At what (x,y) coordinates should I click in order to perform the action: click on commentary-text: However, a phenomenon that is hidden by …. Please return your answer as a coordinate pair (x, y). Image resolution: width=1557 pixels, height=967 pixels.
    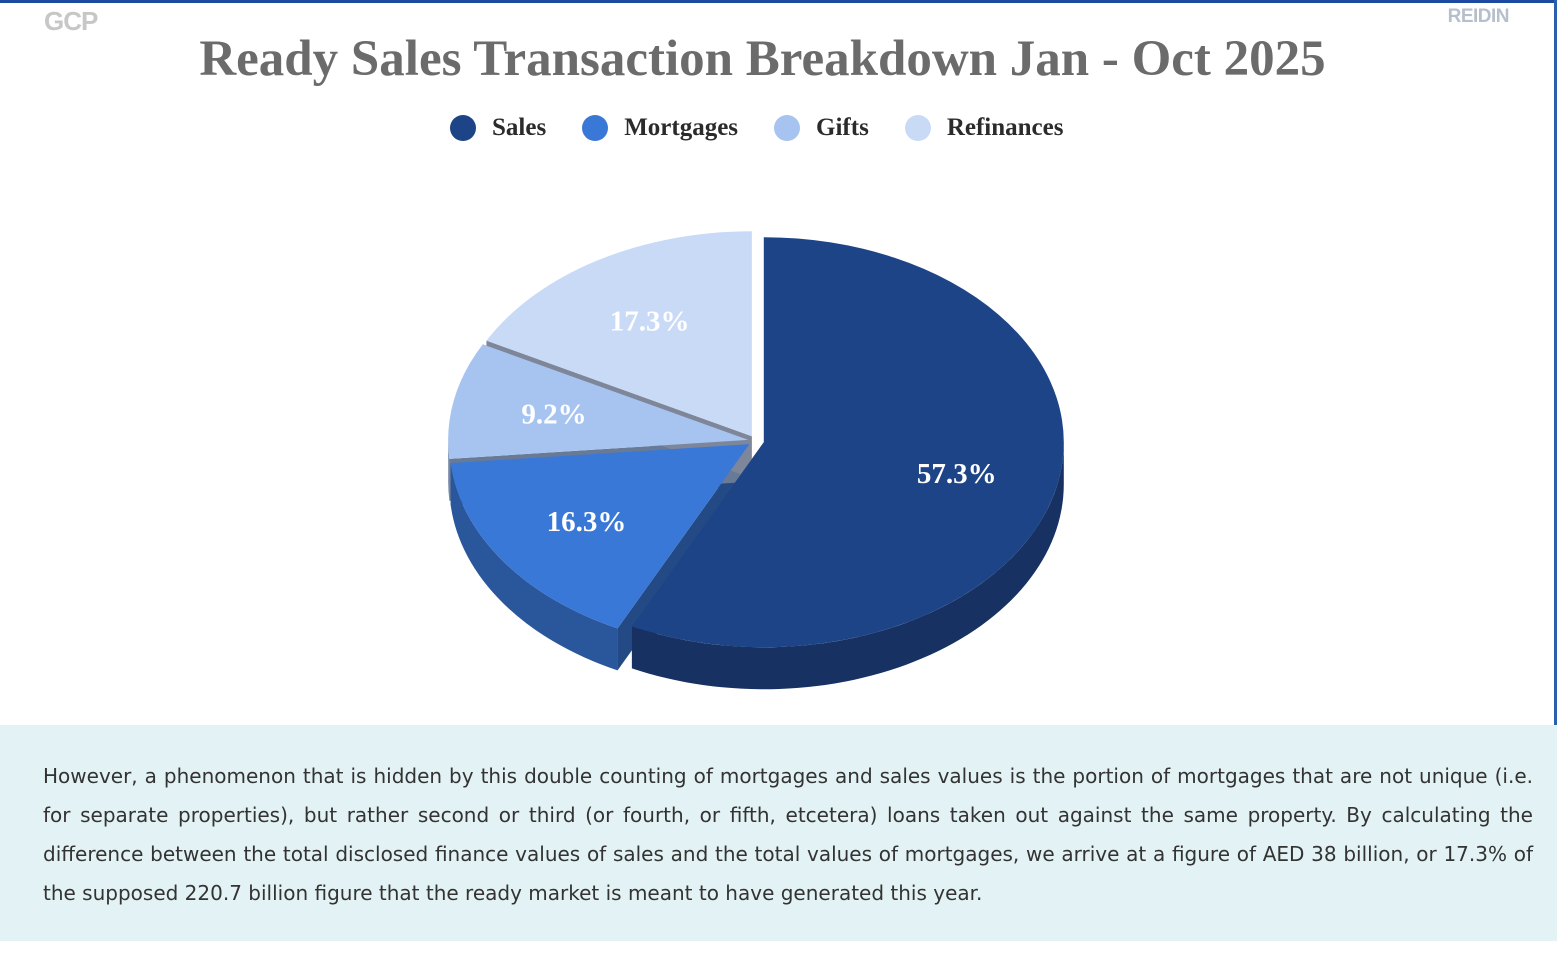
    Looking at the image, I should click on (788, 834).